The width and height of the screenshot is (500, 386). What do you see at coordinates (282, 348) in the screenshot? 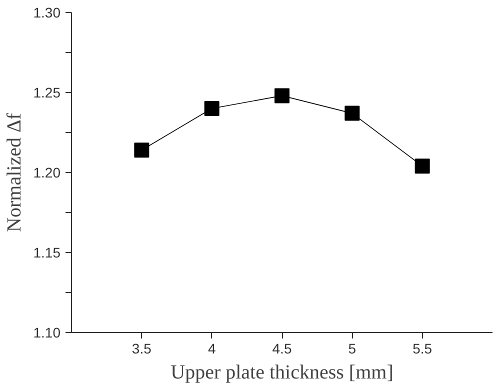
I see `x-tick-label: 4.5` at bounding box center [282, 348].